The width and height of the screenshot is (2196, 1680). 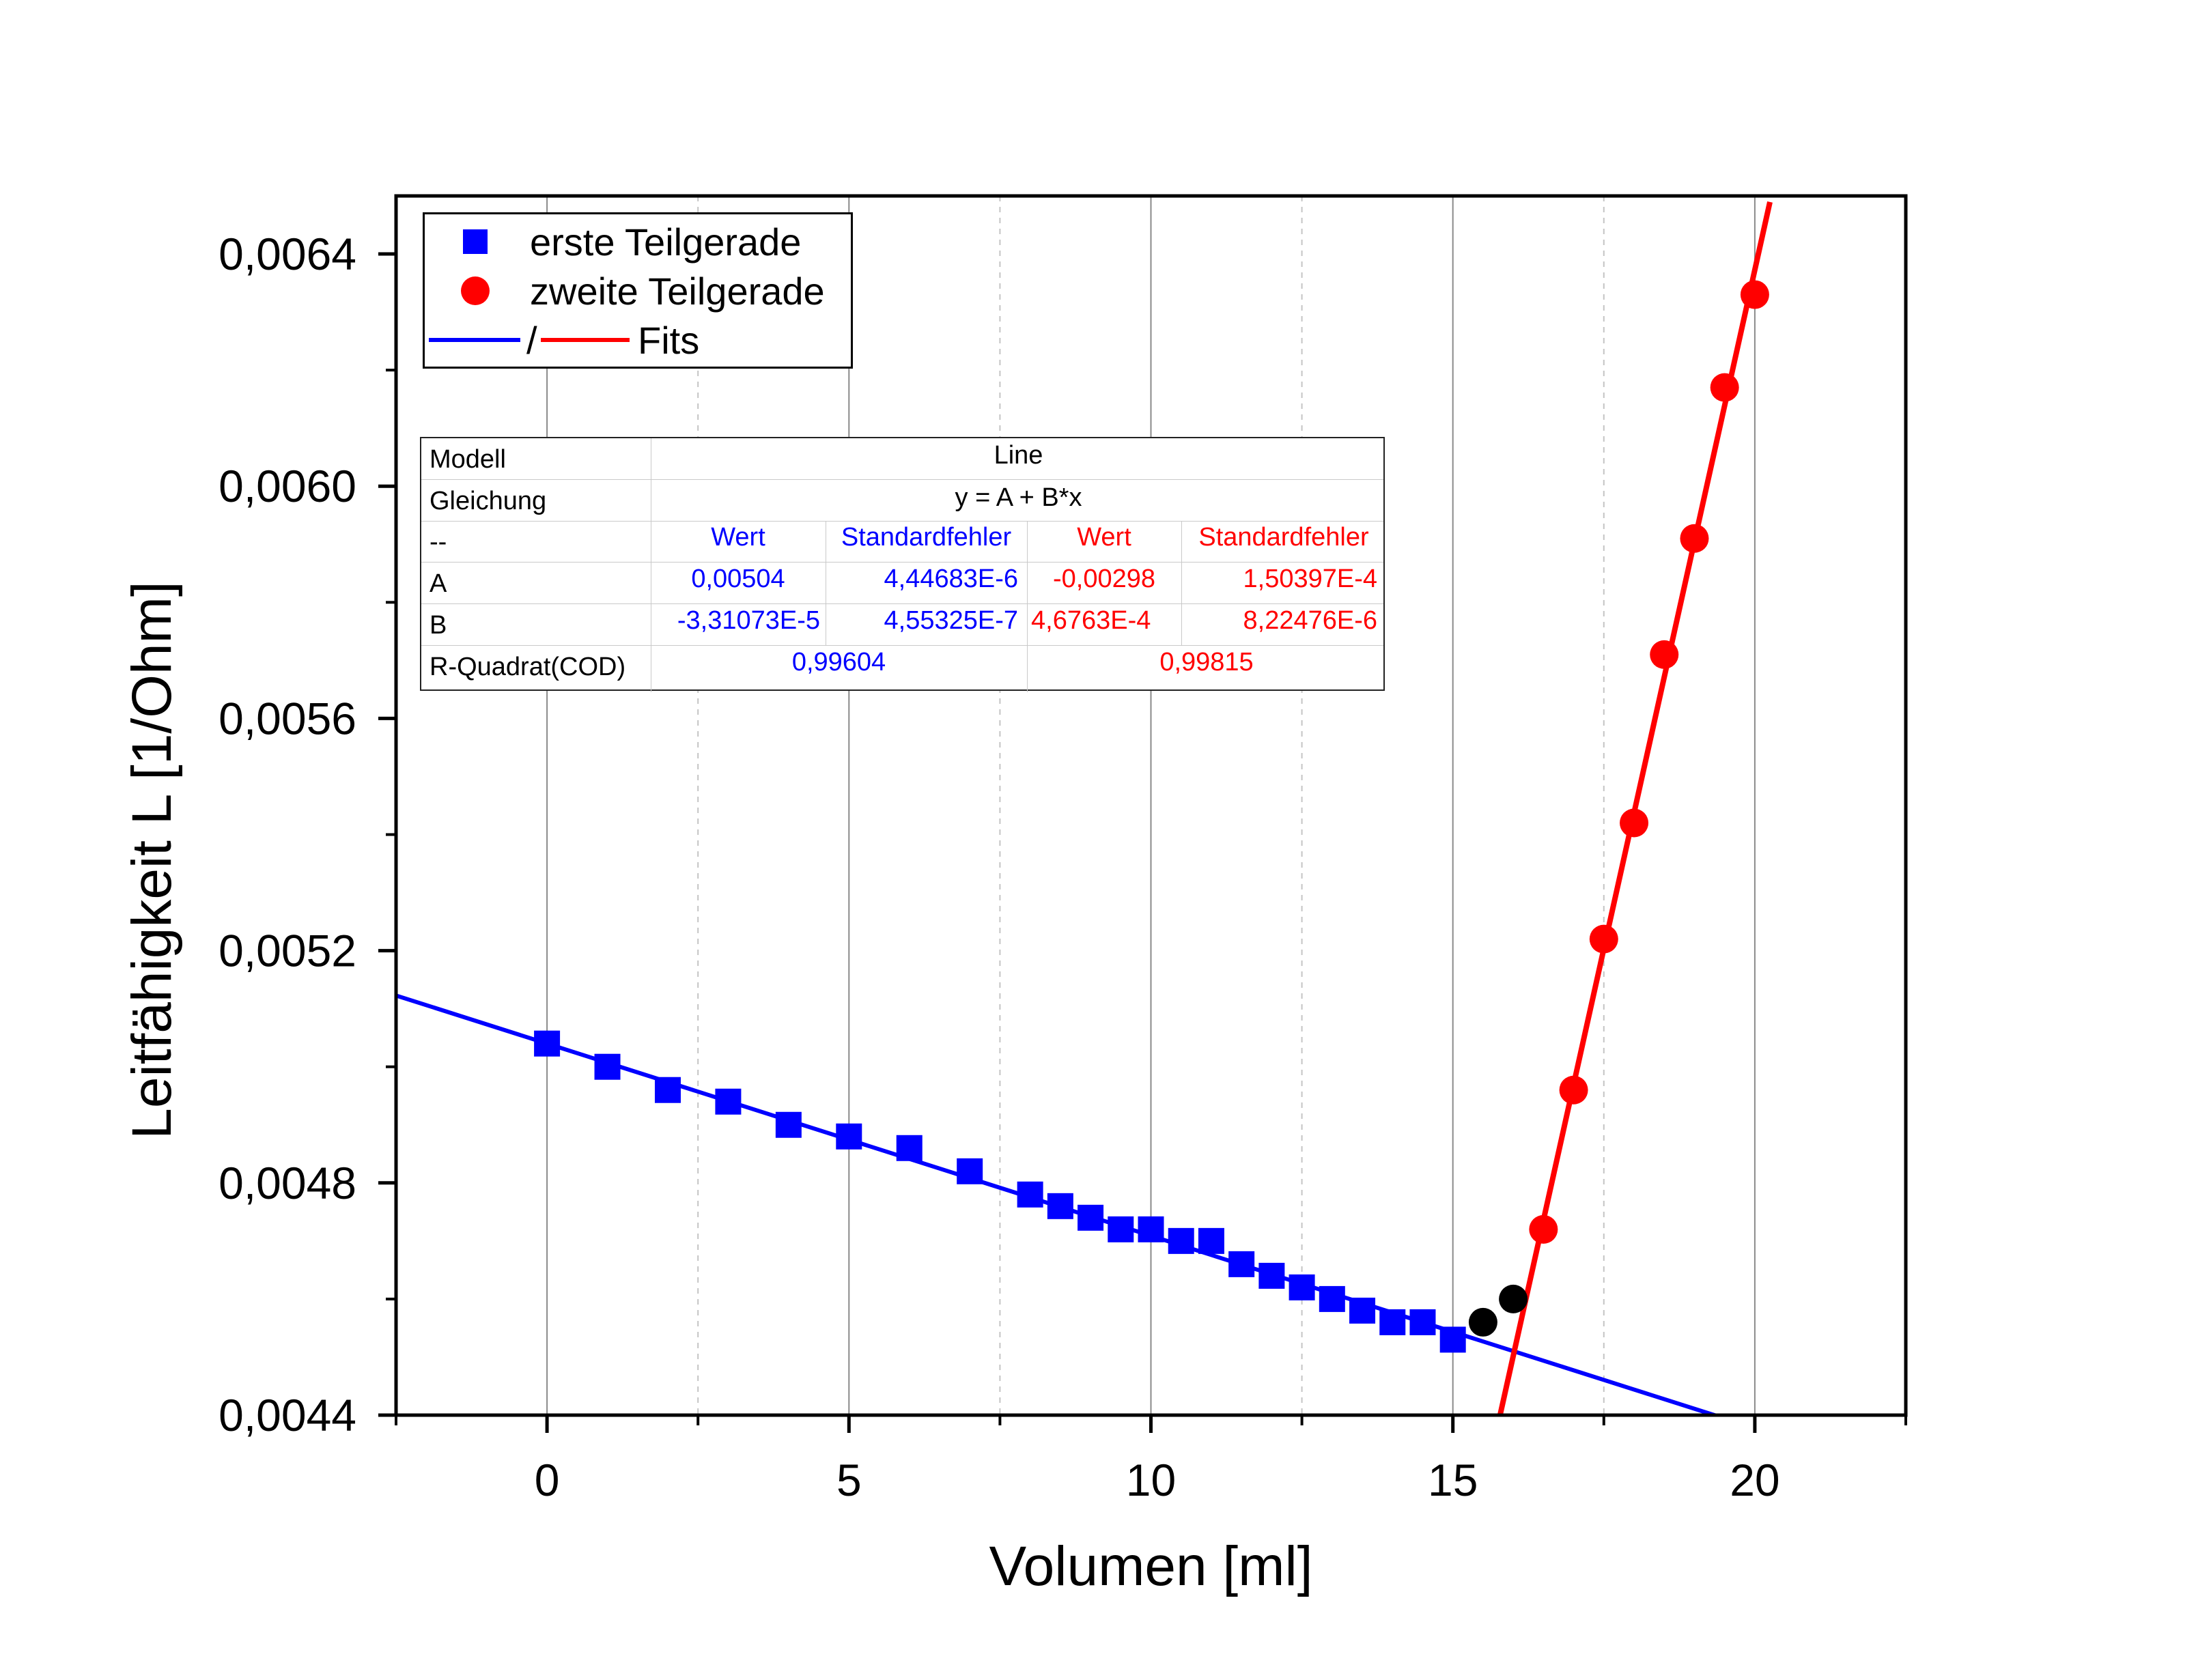 What do you see at coordinates (438, 583) in the screenshot?
I see `table-row-label-a: A` at bounding box center [438, 583].